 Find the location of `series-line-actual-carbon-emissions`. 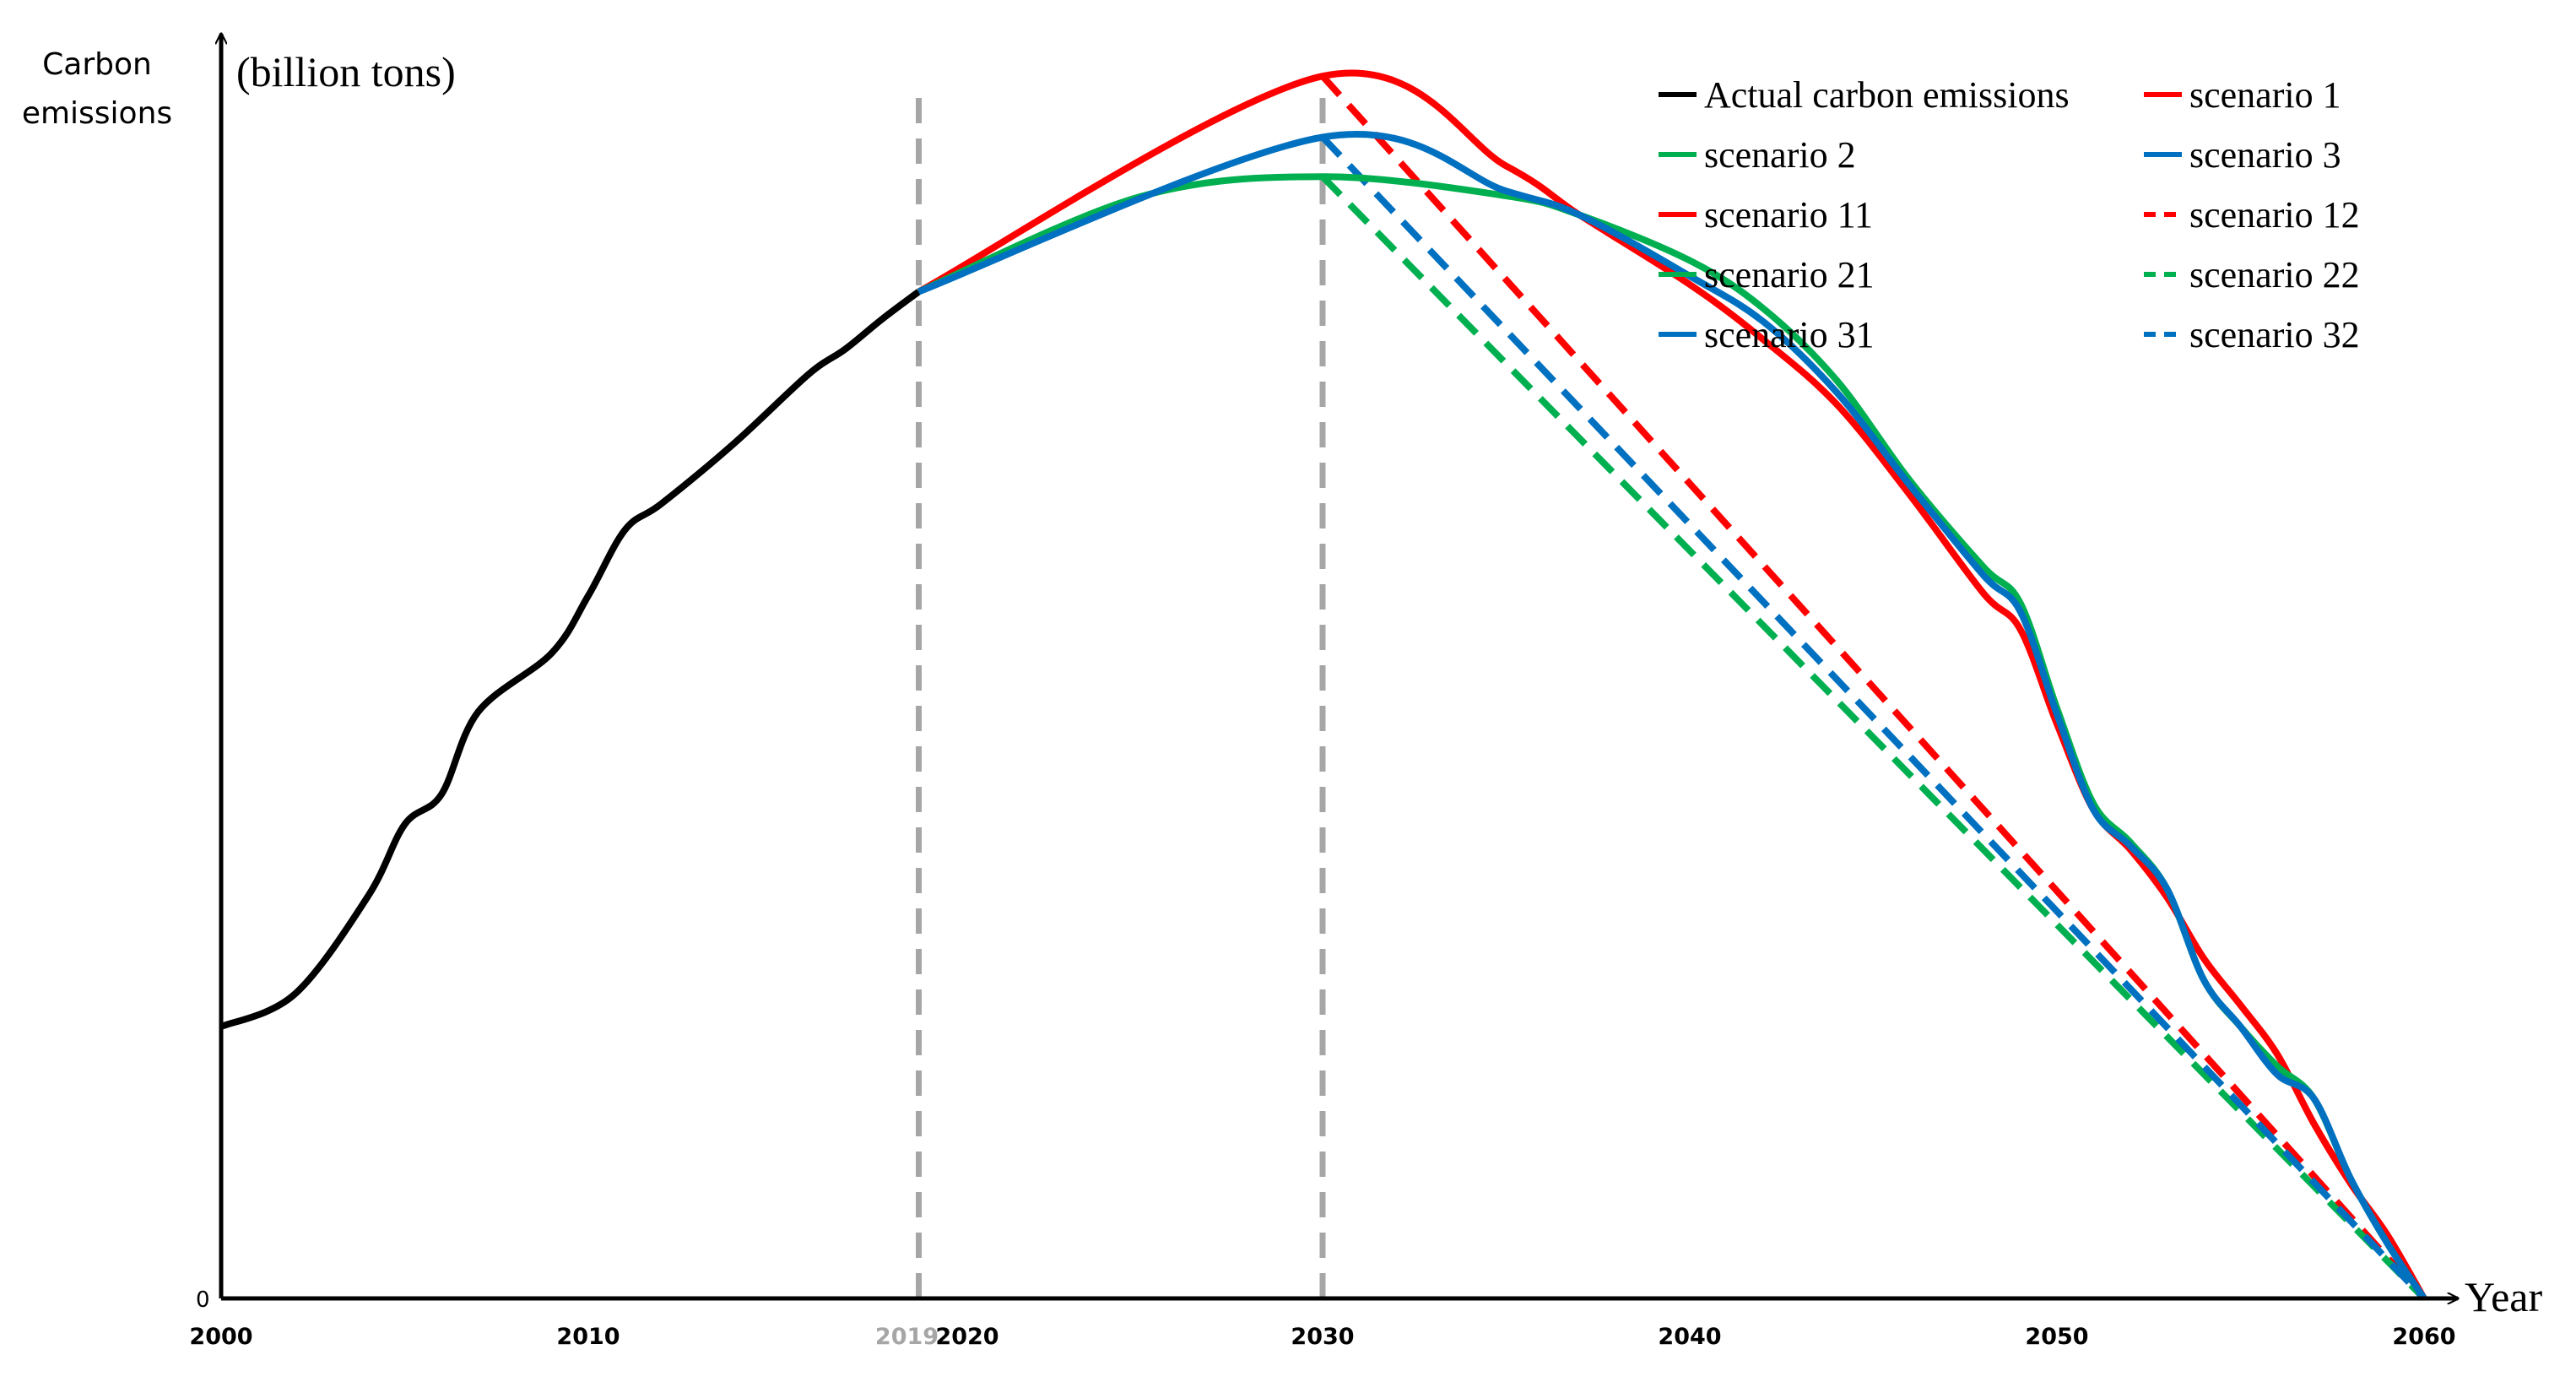

series-line-actual-carbon-emissions is located at coordinates (570, 659).